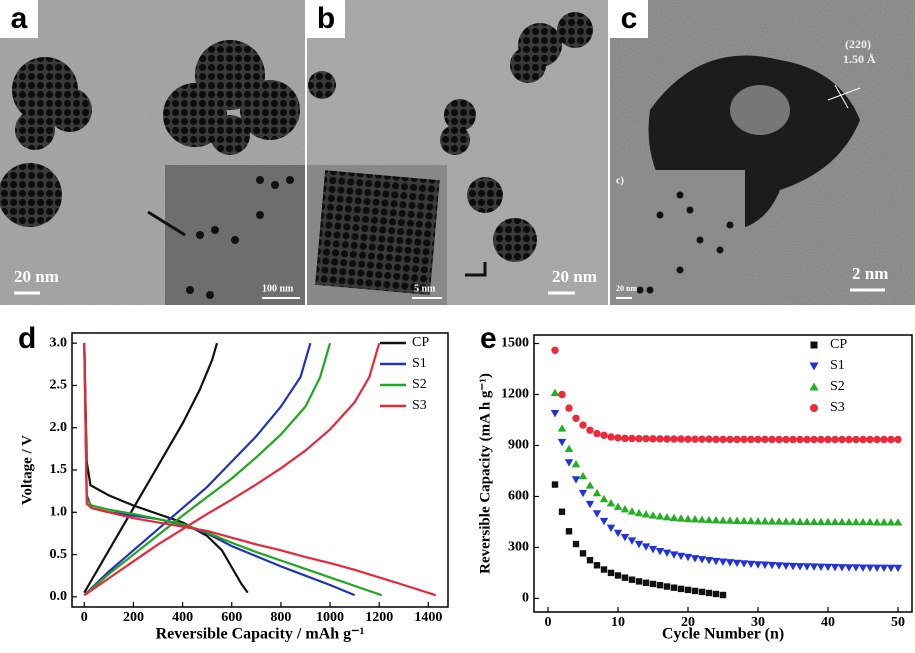  Describe the element at coordinates (182, 617) in the screenshot. I see `x-tick-label: 400` at that location.